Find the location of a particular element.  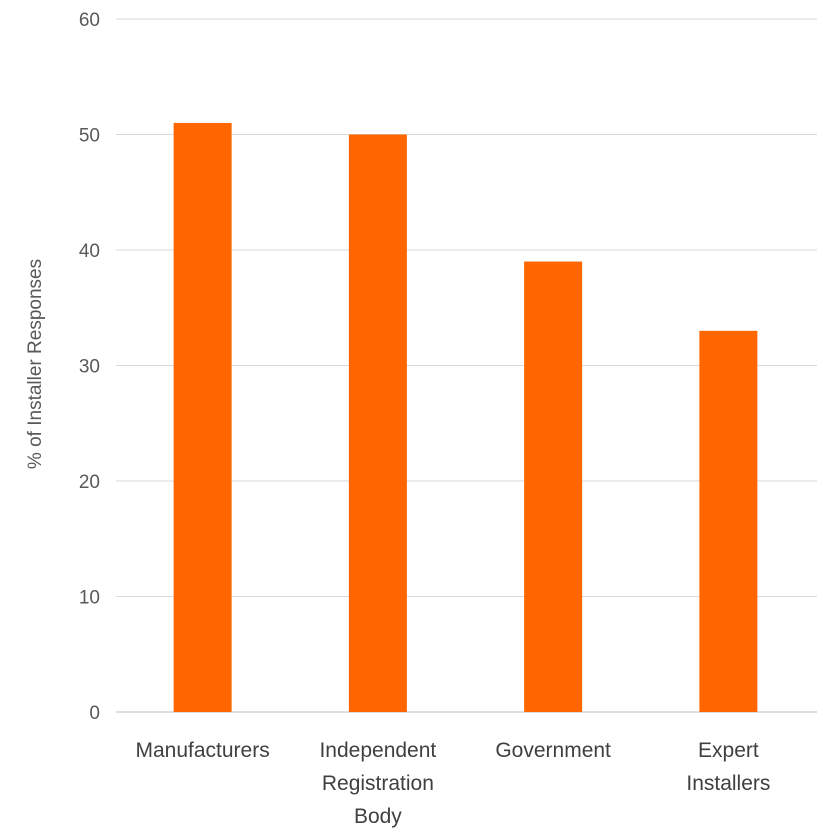

y-tick-label: 30 is located at coordinates (89, 367).